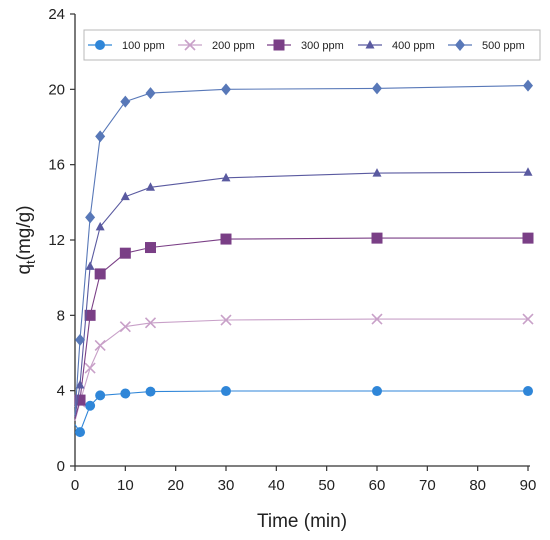  Describe the element at coordinates (233, 46) in the screenshot. I see `legend-label: 200 ppm` at that location.